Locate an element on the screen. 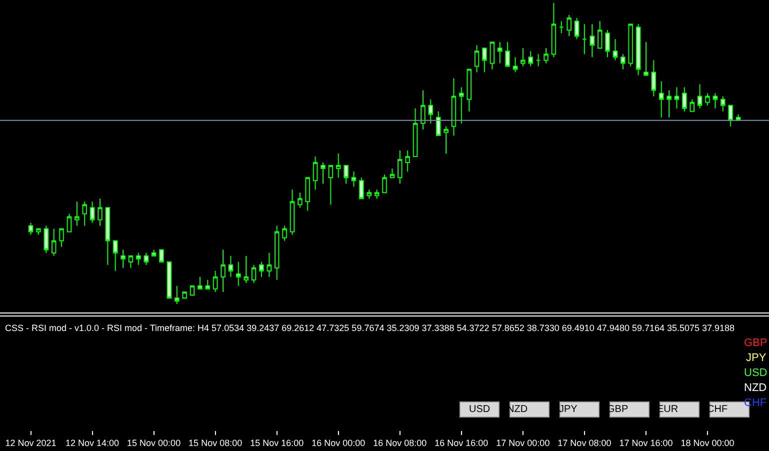 The width and height of the screenshot is (769, 451). x-tick-label: 15 Nov 00:00 is located at coordinates (154, 443).